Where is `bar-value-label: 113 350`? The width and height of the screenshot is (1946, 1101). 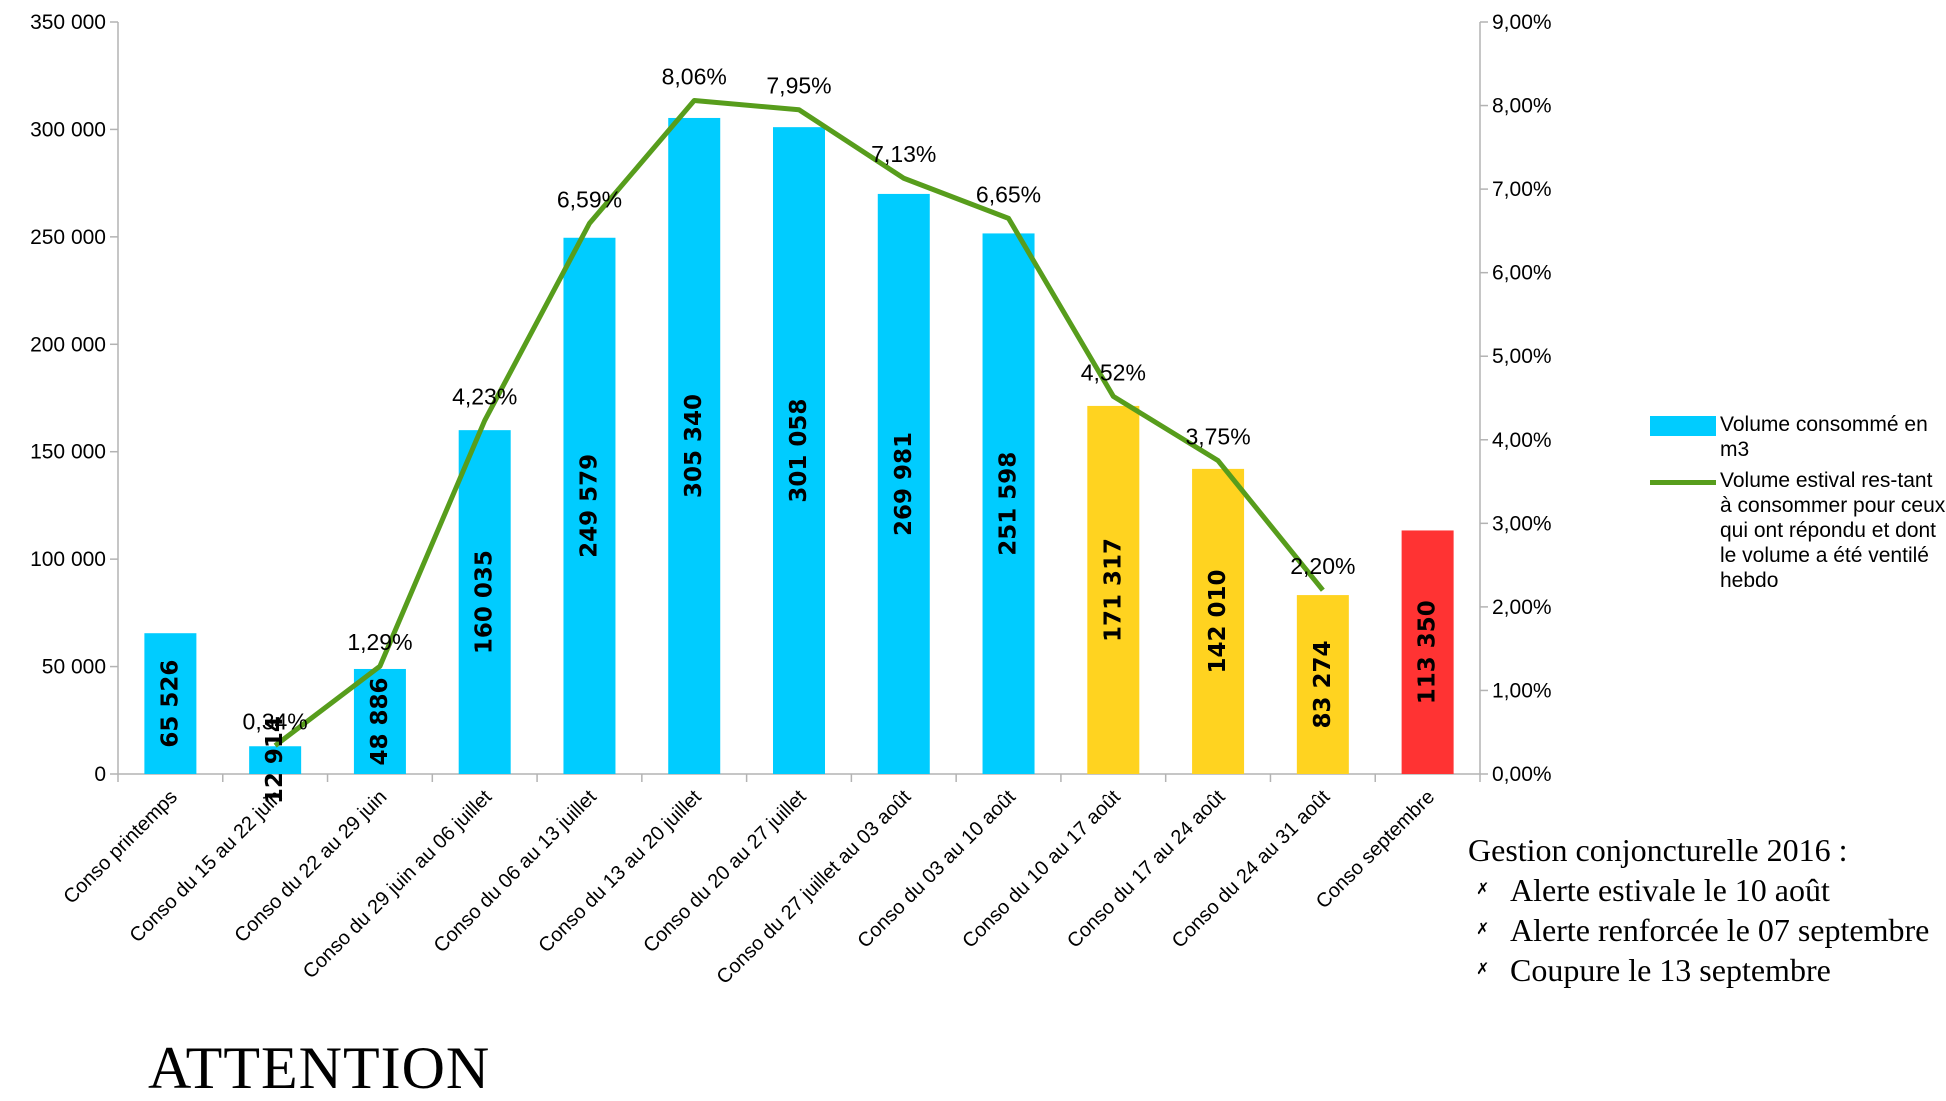
bar-value-label: 113 350 is located at coordinates (1428, 652).